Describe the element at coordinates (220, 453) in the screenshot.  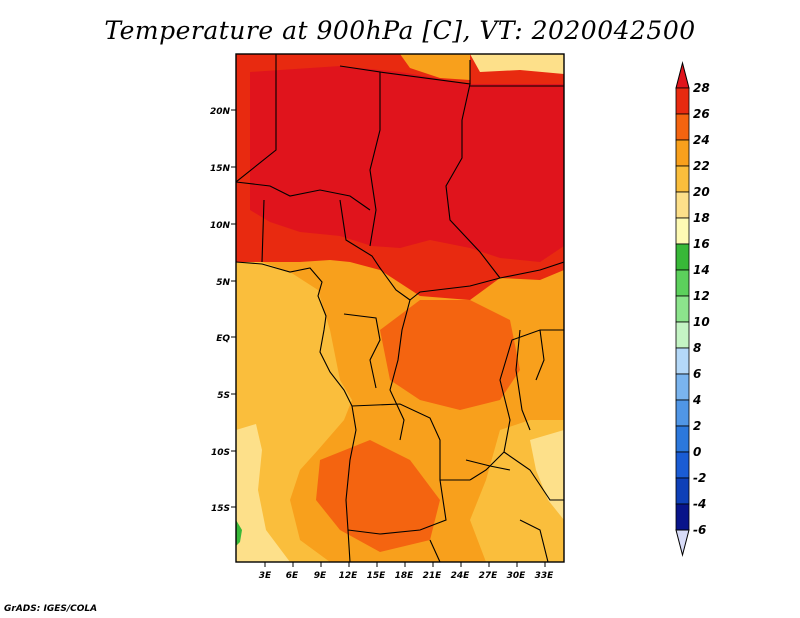
I see `lat-label: 10S` at that location.